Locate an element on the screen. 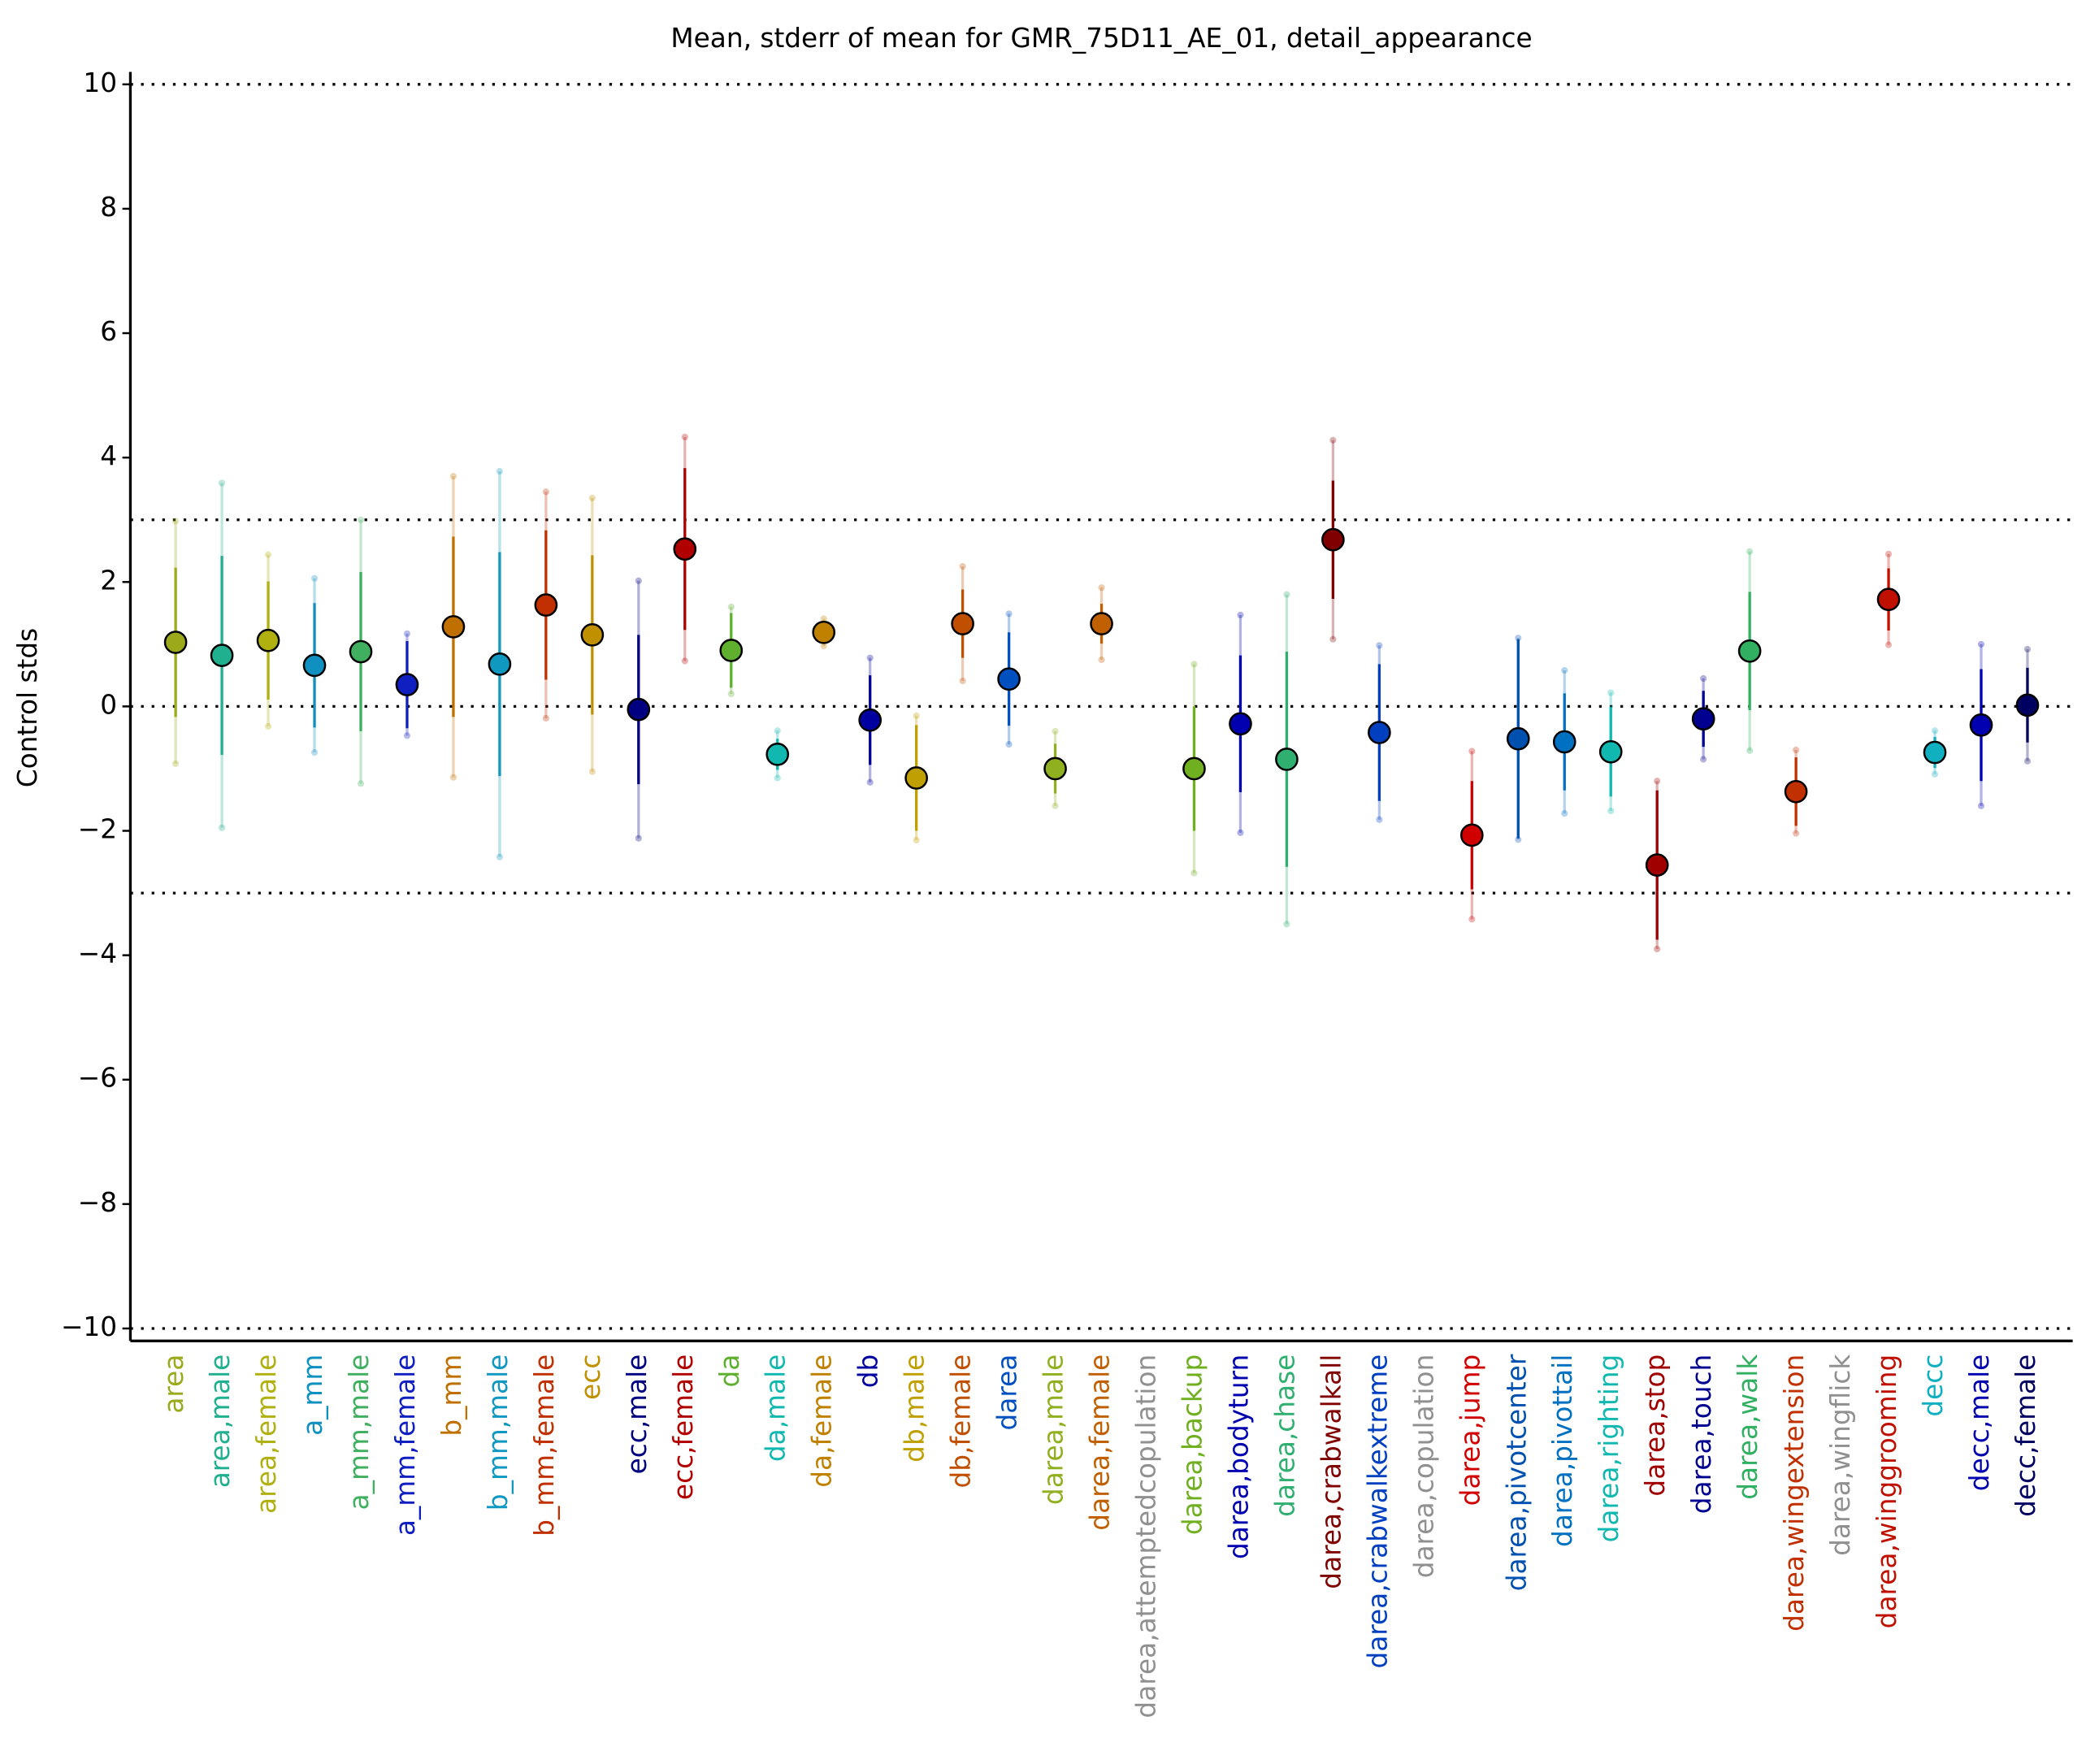  x-tick-label: da,female is located at coordinates (822, 1421).